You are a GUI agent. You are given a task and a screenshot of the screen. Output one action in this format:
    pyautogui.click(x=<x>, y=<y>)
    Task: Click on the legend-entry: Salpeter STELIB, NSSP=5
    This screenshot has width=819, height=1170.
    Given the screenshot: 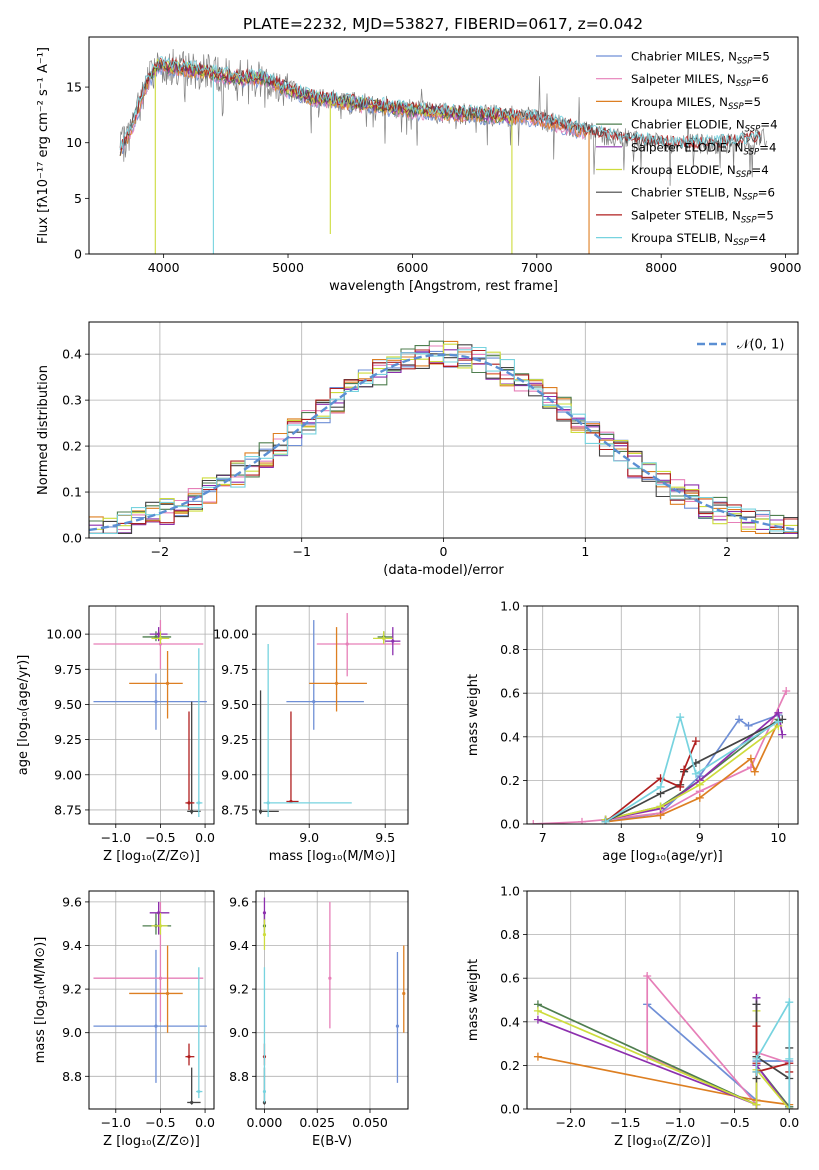 What is the action you would take?
    pyautogui.click(x=702, y=216)
    